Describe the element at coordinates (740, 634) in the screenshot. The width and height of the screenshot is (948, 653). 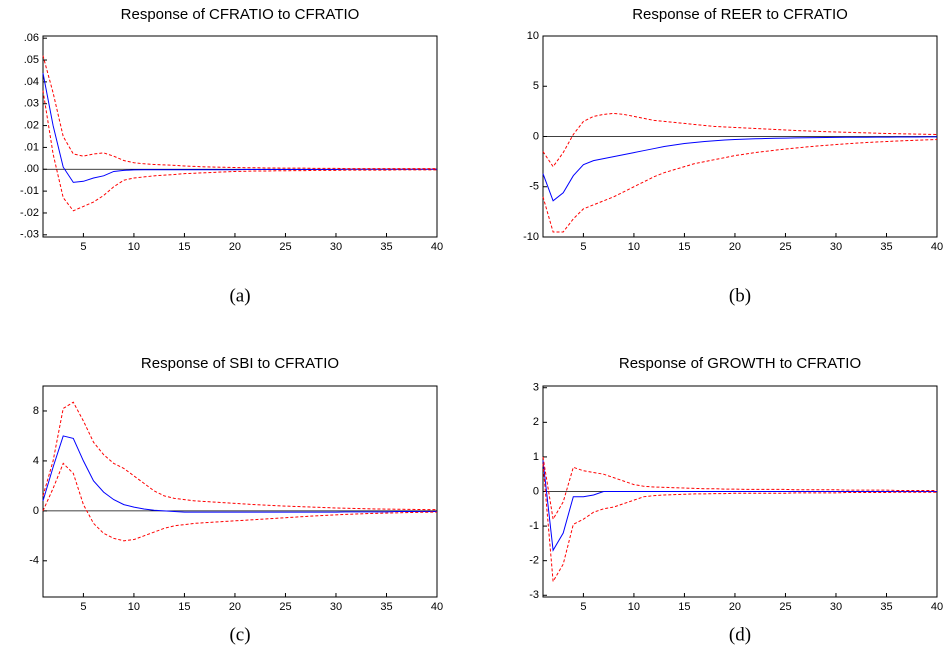
I see `caption: (d)` at that location.